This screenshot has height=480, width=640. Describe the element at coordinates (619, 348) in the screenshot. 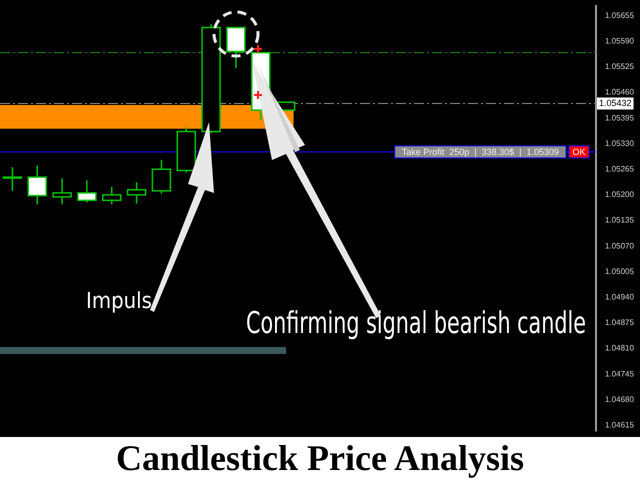

I see `y-tick-label: 1.04810` at that location.